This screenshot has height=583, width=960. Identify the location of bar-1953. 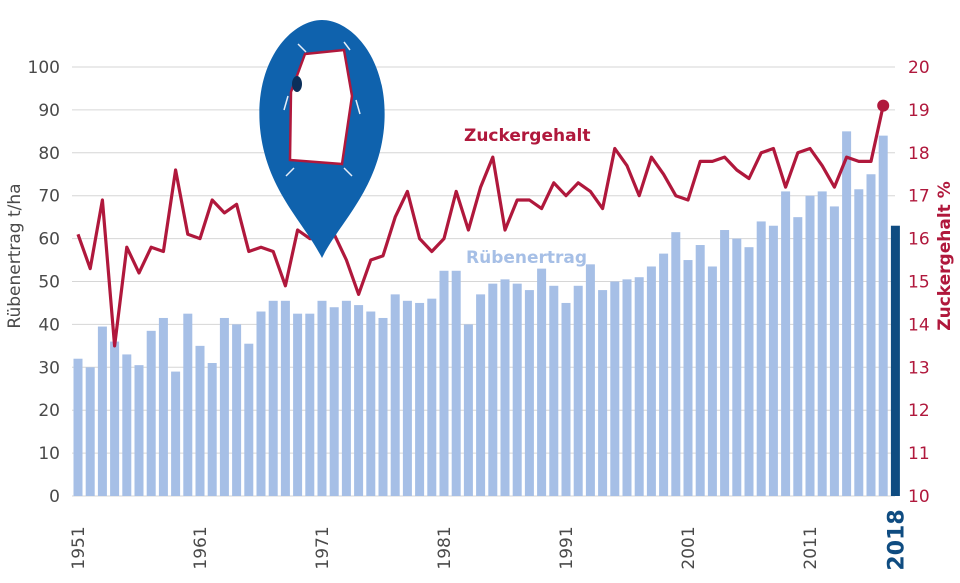
(102, 411).